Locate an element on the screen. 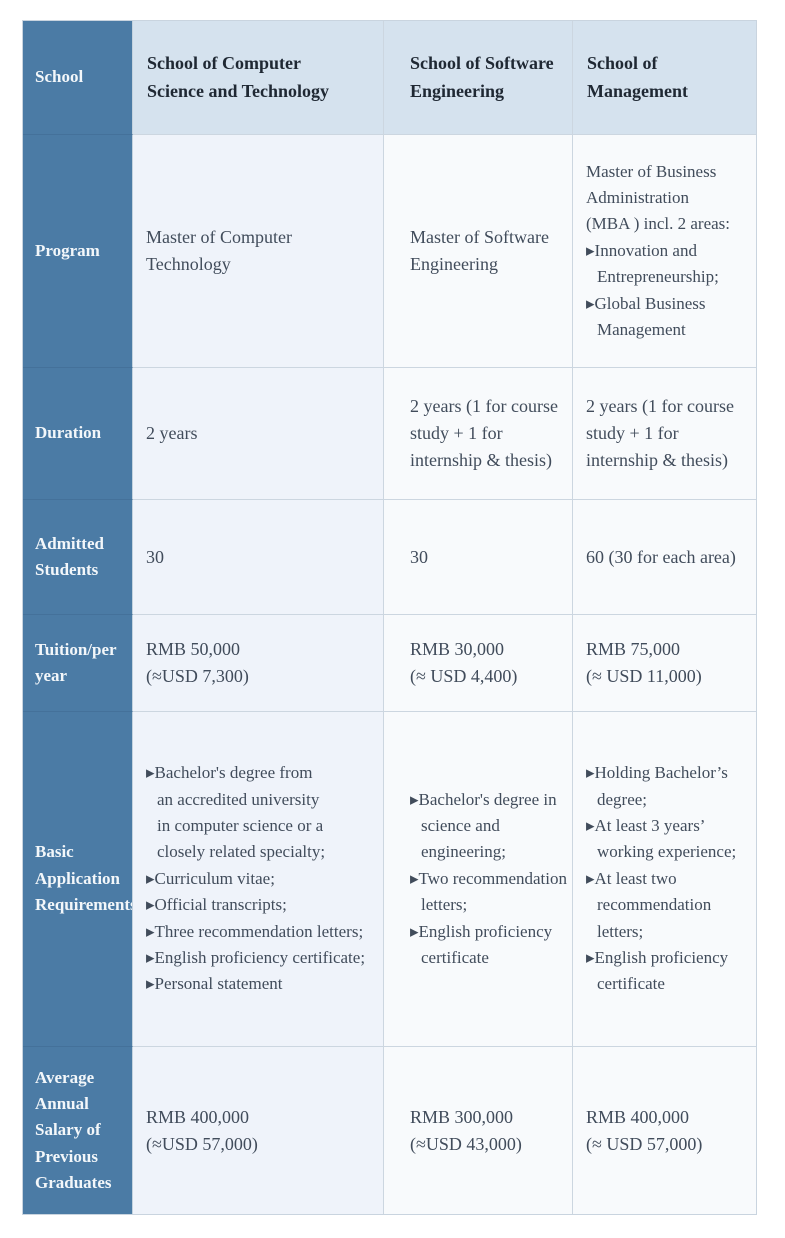  requirement-item: ▸Two recommendation letters; is located at coordinates (488, 891).